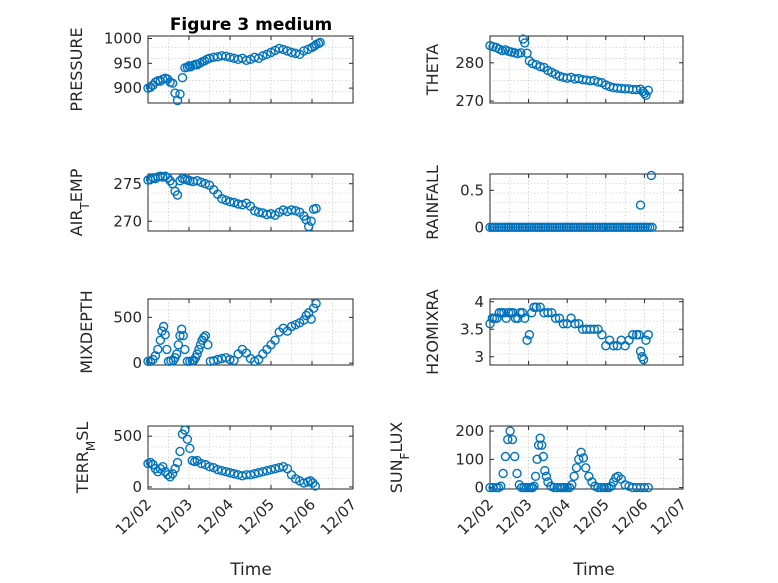 The height and width of the screenshot is (583, 778). Describe the element at coordinates (127, 221) in the screenshot. I see `y-tick-label: 270` at that location.